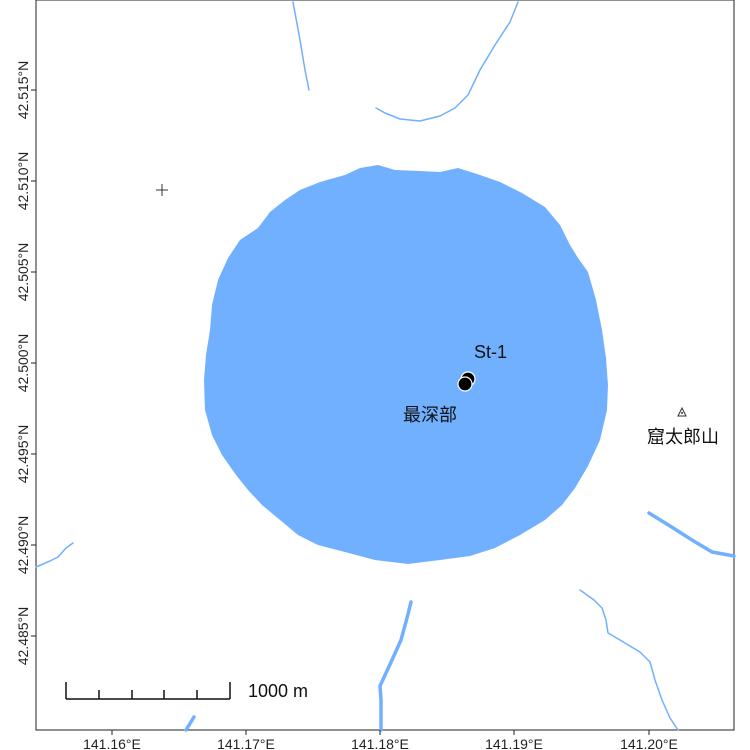 Image resolution: width=750 pixels, height=750 pixels. I want to click on y-tick-label: 42.490°N, so click(23, 545).